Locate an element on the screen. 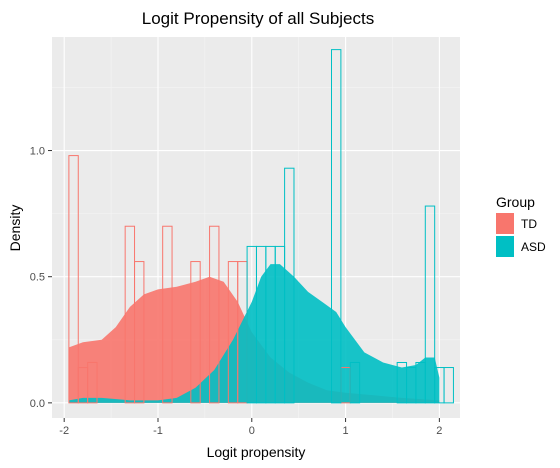  legend-title: Group is located at coordinates (515, 202).